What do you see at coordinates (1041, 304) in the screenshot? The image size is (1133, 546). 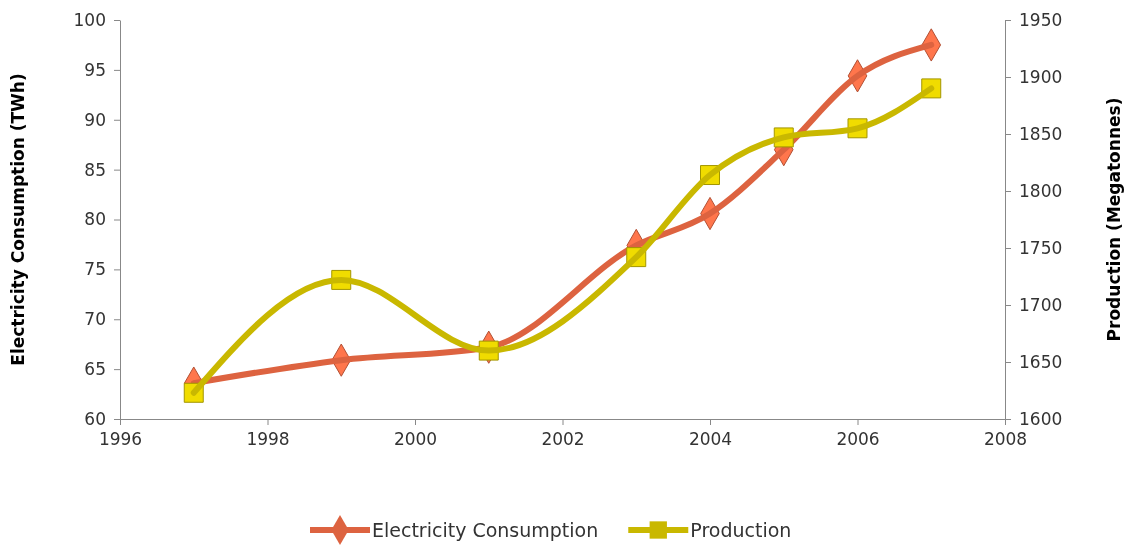 I see `y2-tick-label: 1700` at bounding box center [1041, 304].